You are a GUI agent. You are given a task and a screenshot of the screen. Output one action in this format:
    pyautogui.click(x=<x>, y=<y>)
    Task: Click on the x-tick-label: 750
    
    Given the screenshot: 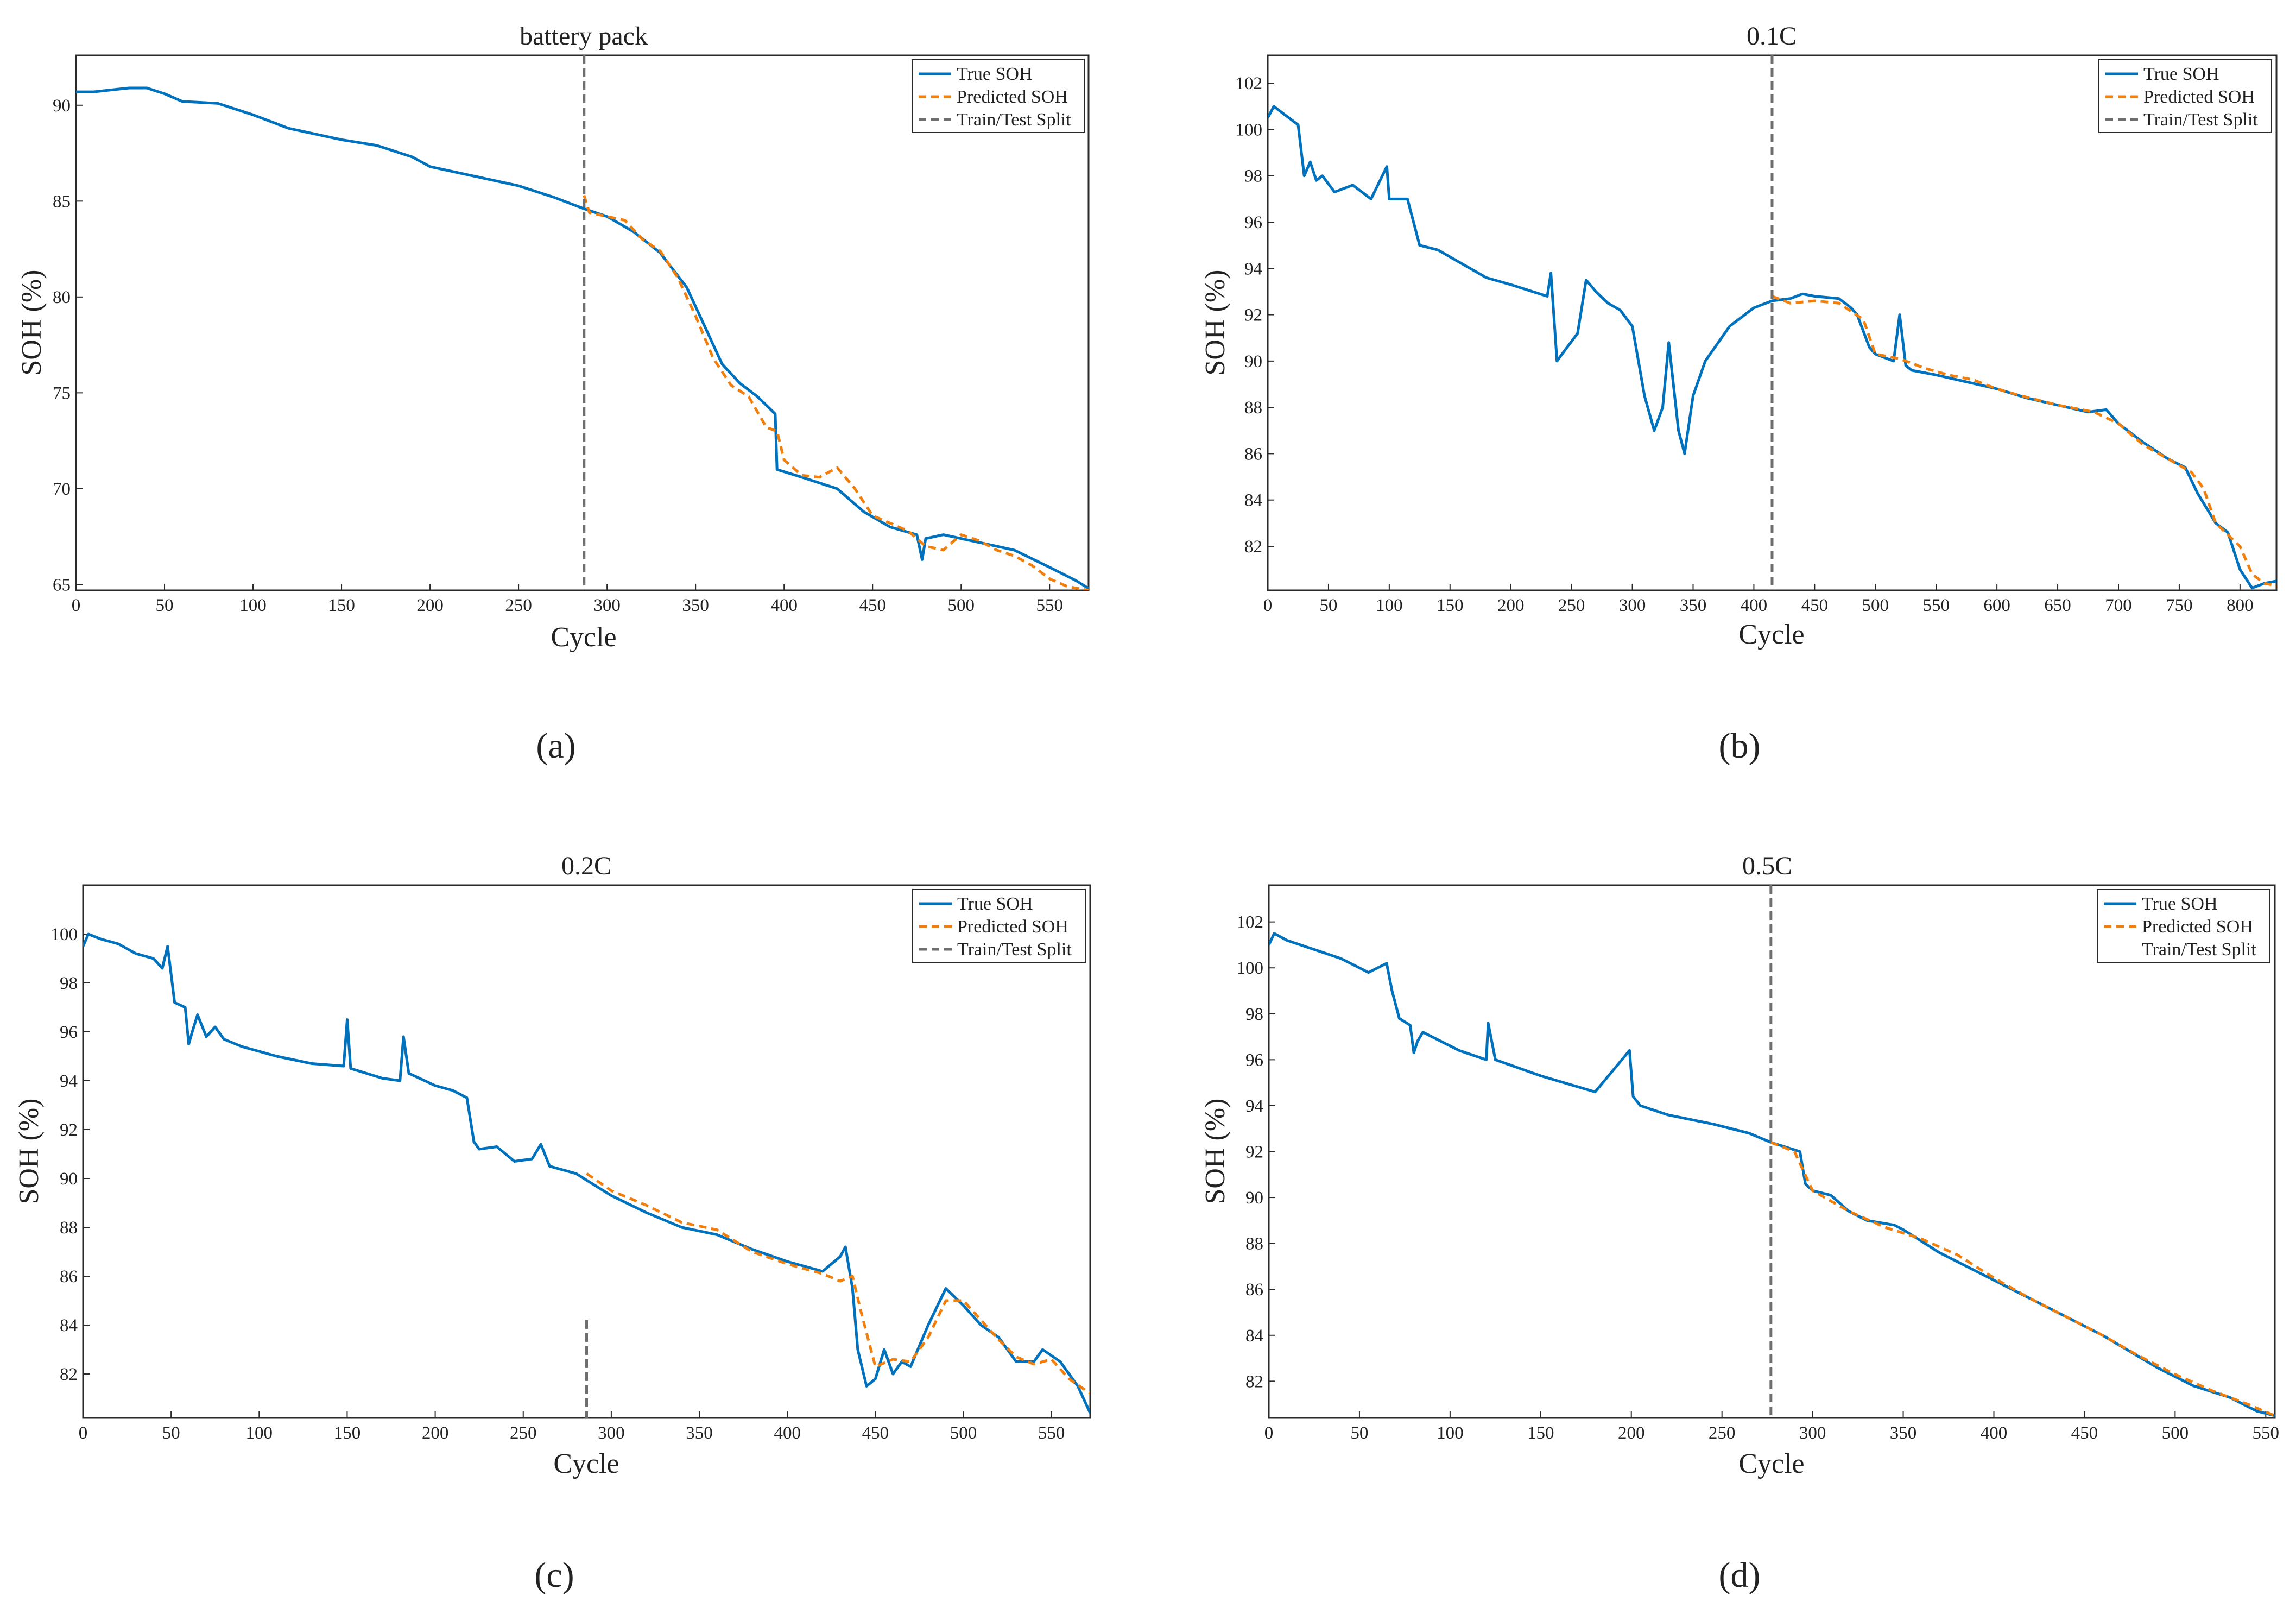 What is the action you would take?
    pyautogui.click(x=2179, y=605)
    